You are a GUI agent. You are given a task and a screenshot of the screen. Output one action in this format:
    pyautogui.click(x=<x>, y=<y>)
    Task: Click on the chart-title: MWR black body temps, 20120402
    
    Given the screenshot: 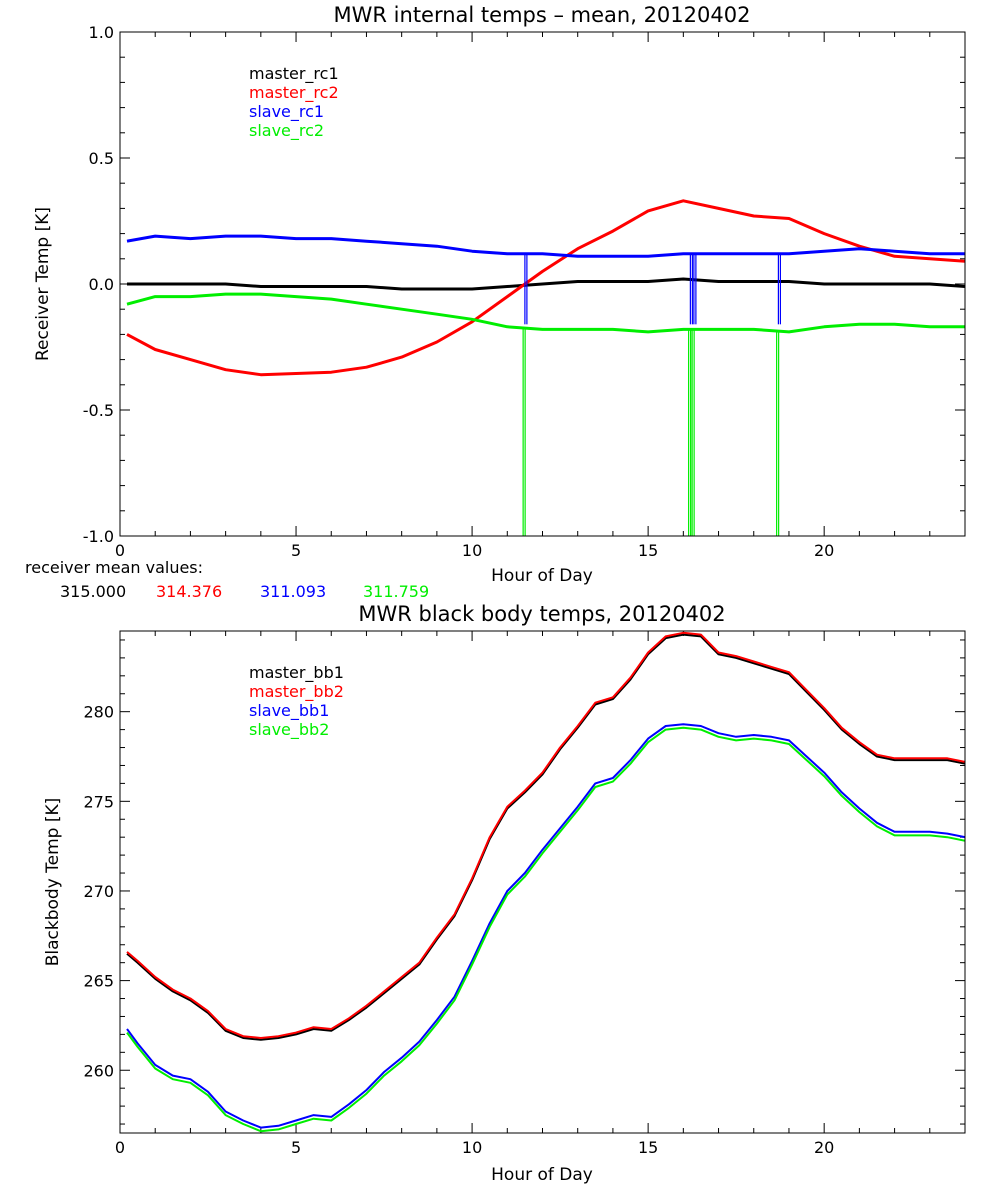 What is the action you would take?
    pyautogui.click(x=541, y=614)
    